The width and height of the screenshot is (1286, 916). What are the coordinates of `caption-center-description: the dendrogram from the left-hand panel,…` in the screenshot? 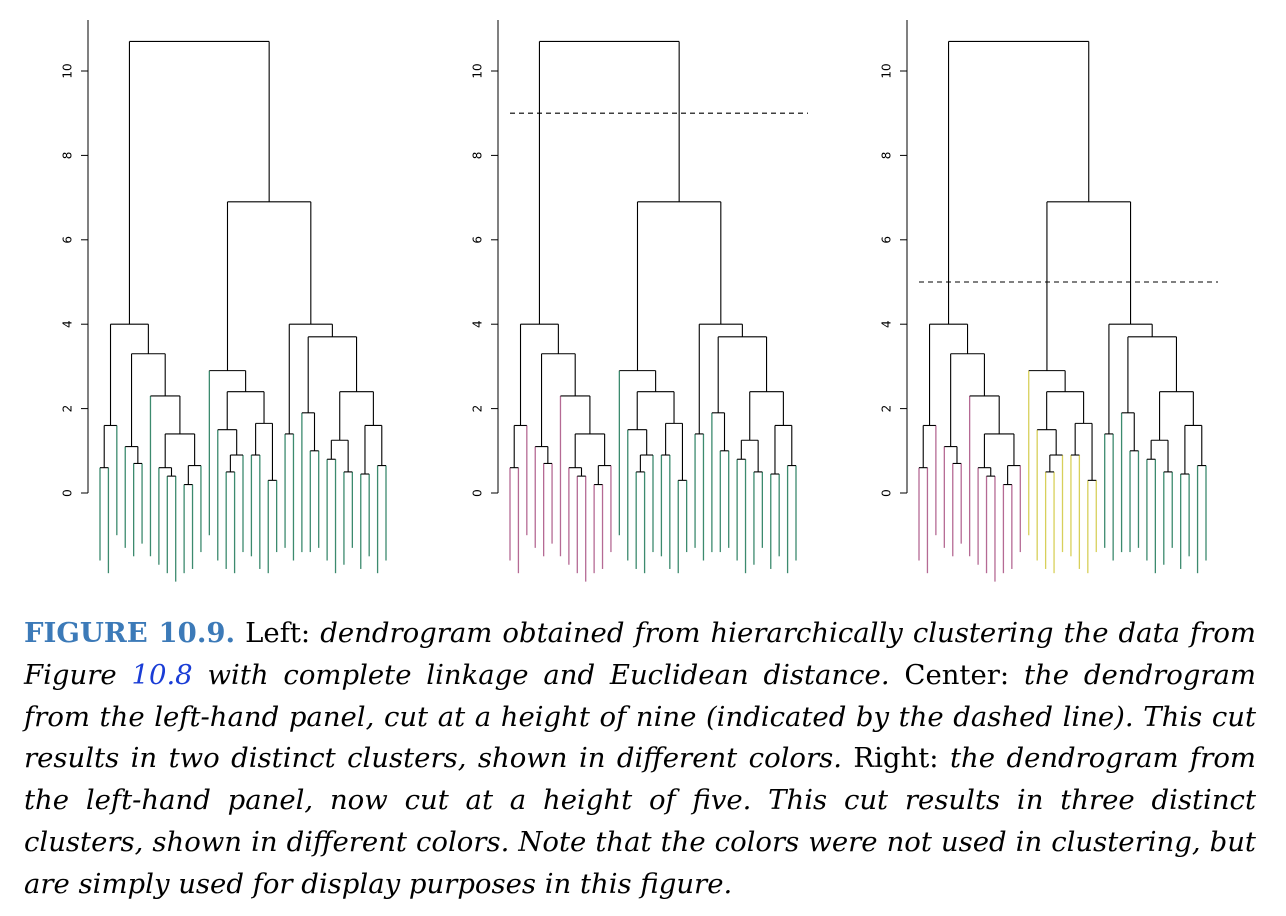 It's located at (640, 716).